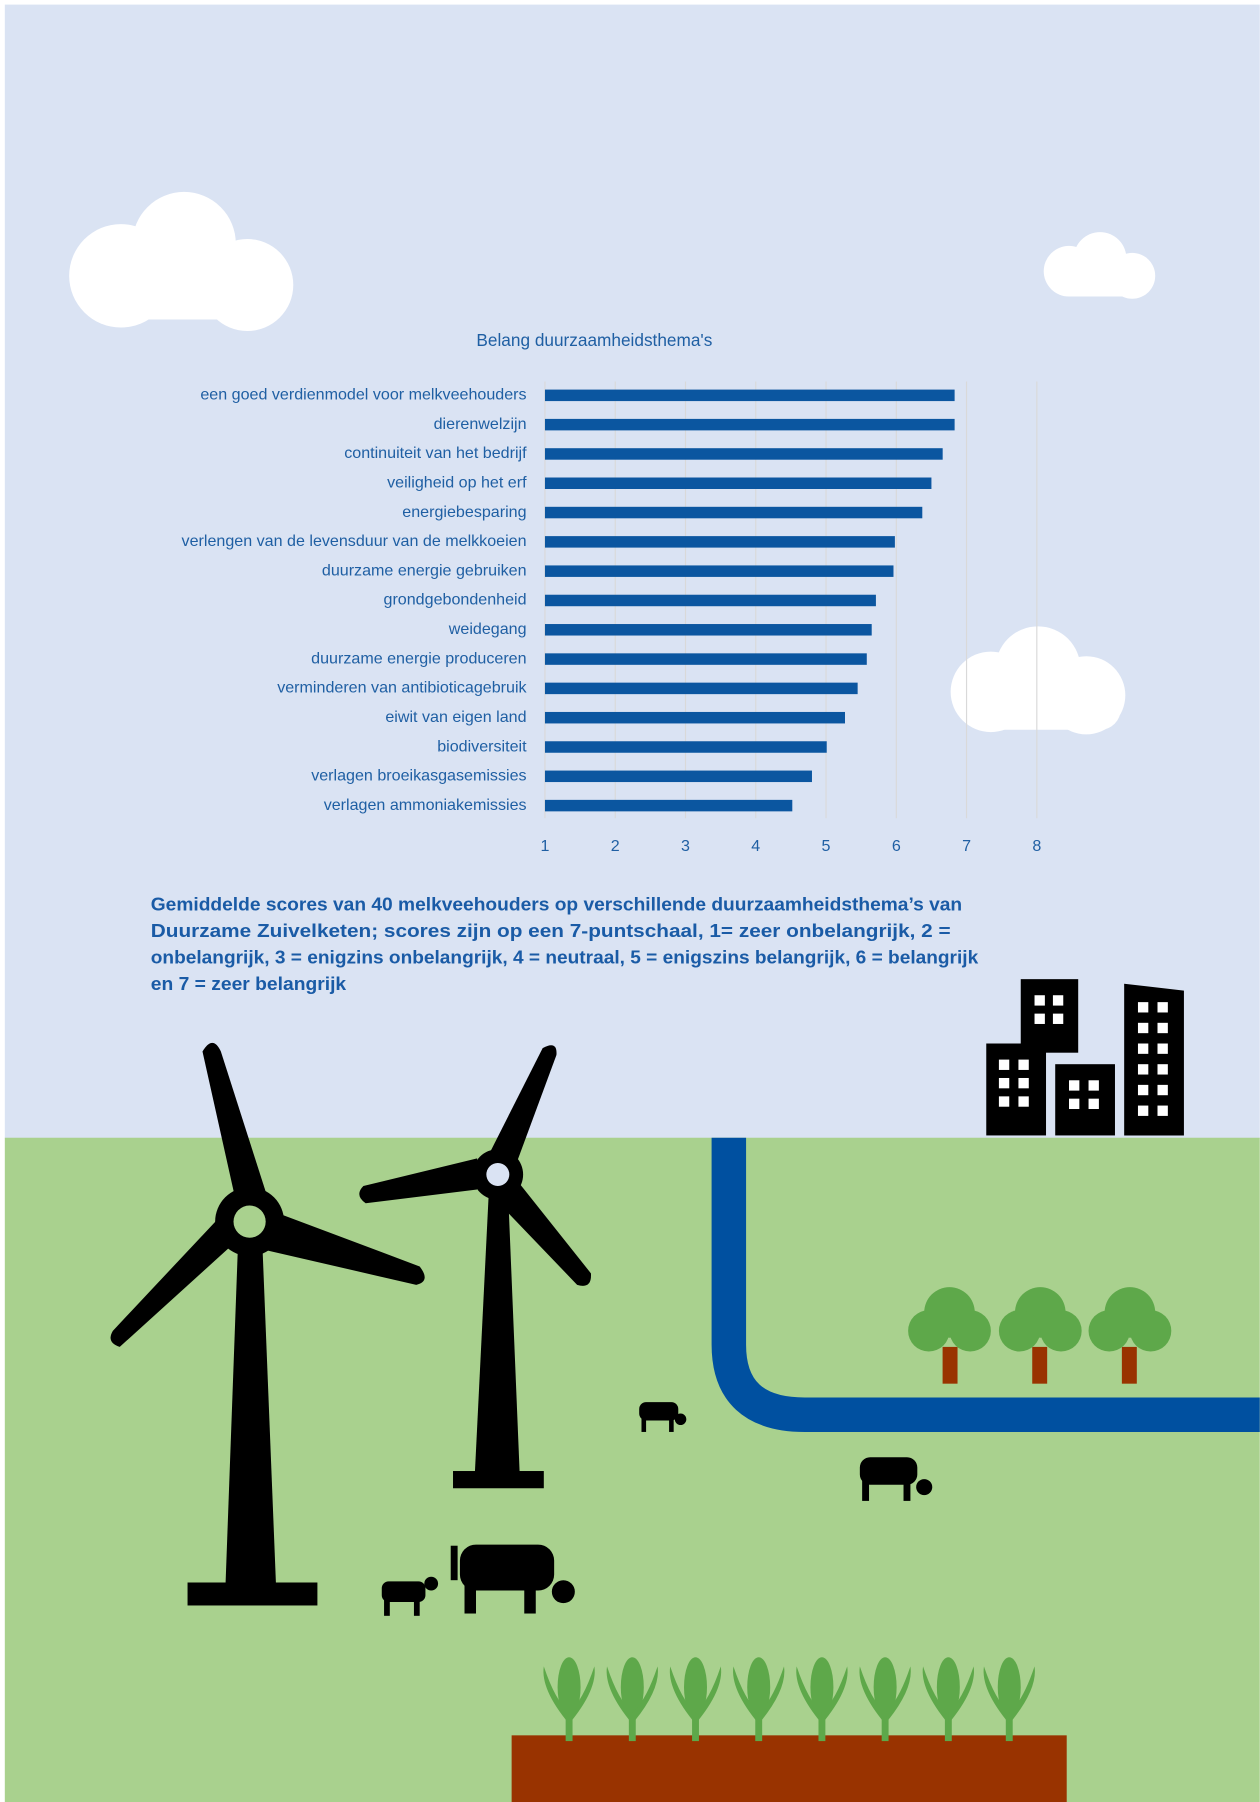 The image size is (1260, 1802). I want to click on x-tick-label: 1, so click(544, 846).